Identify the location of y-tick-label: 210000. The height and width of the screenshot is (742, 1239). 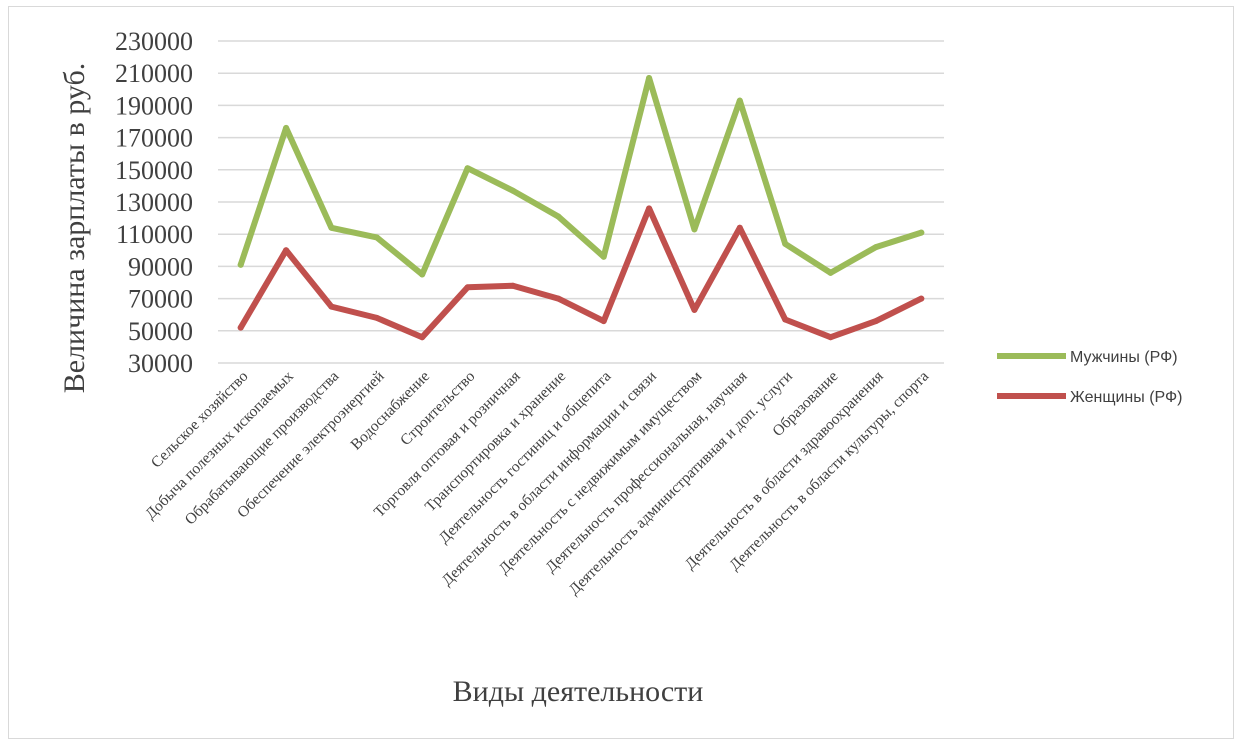
(154, 73).